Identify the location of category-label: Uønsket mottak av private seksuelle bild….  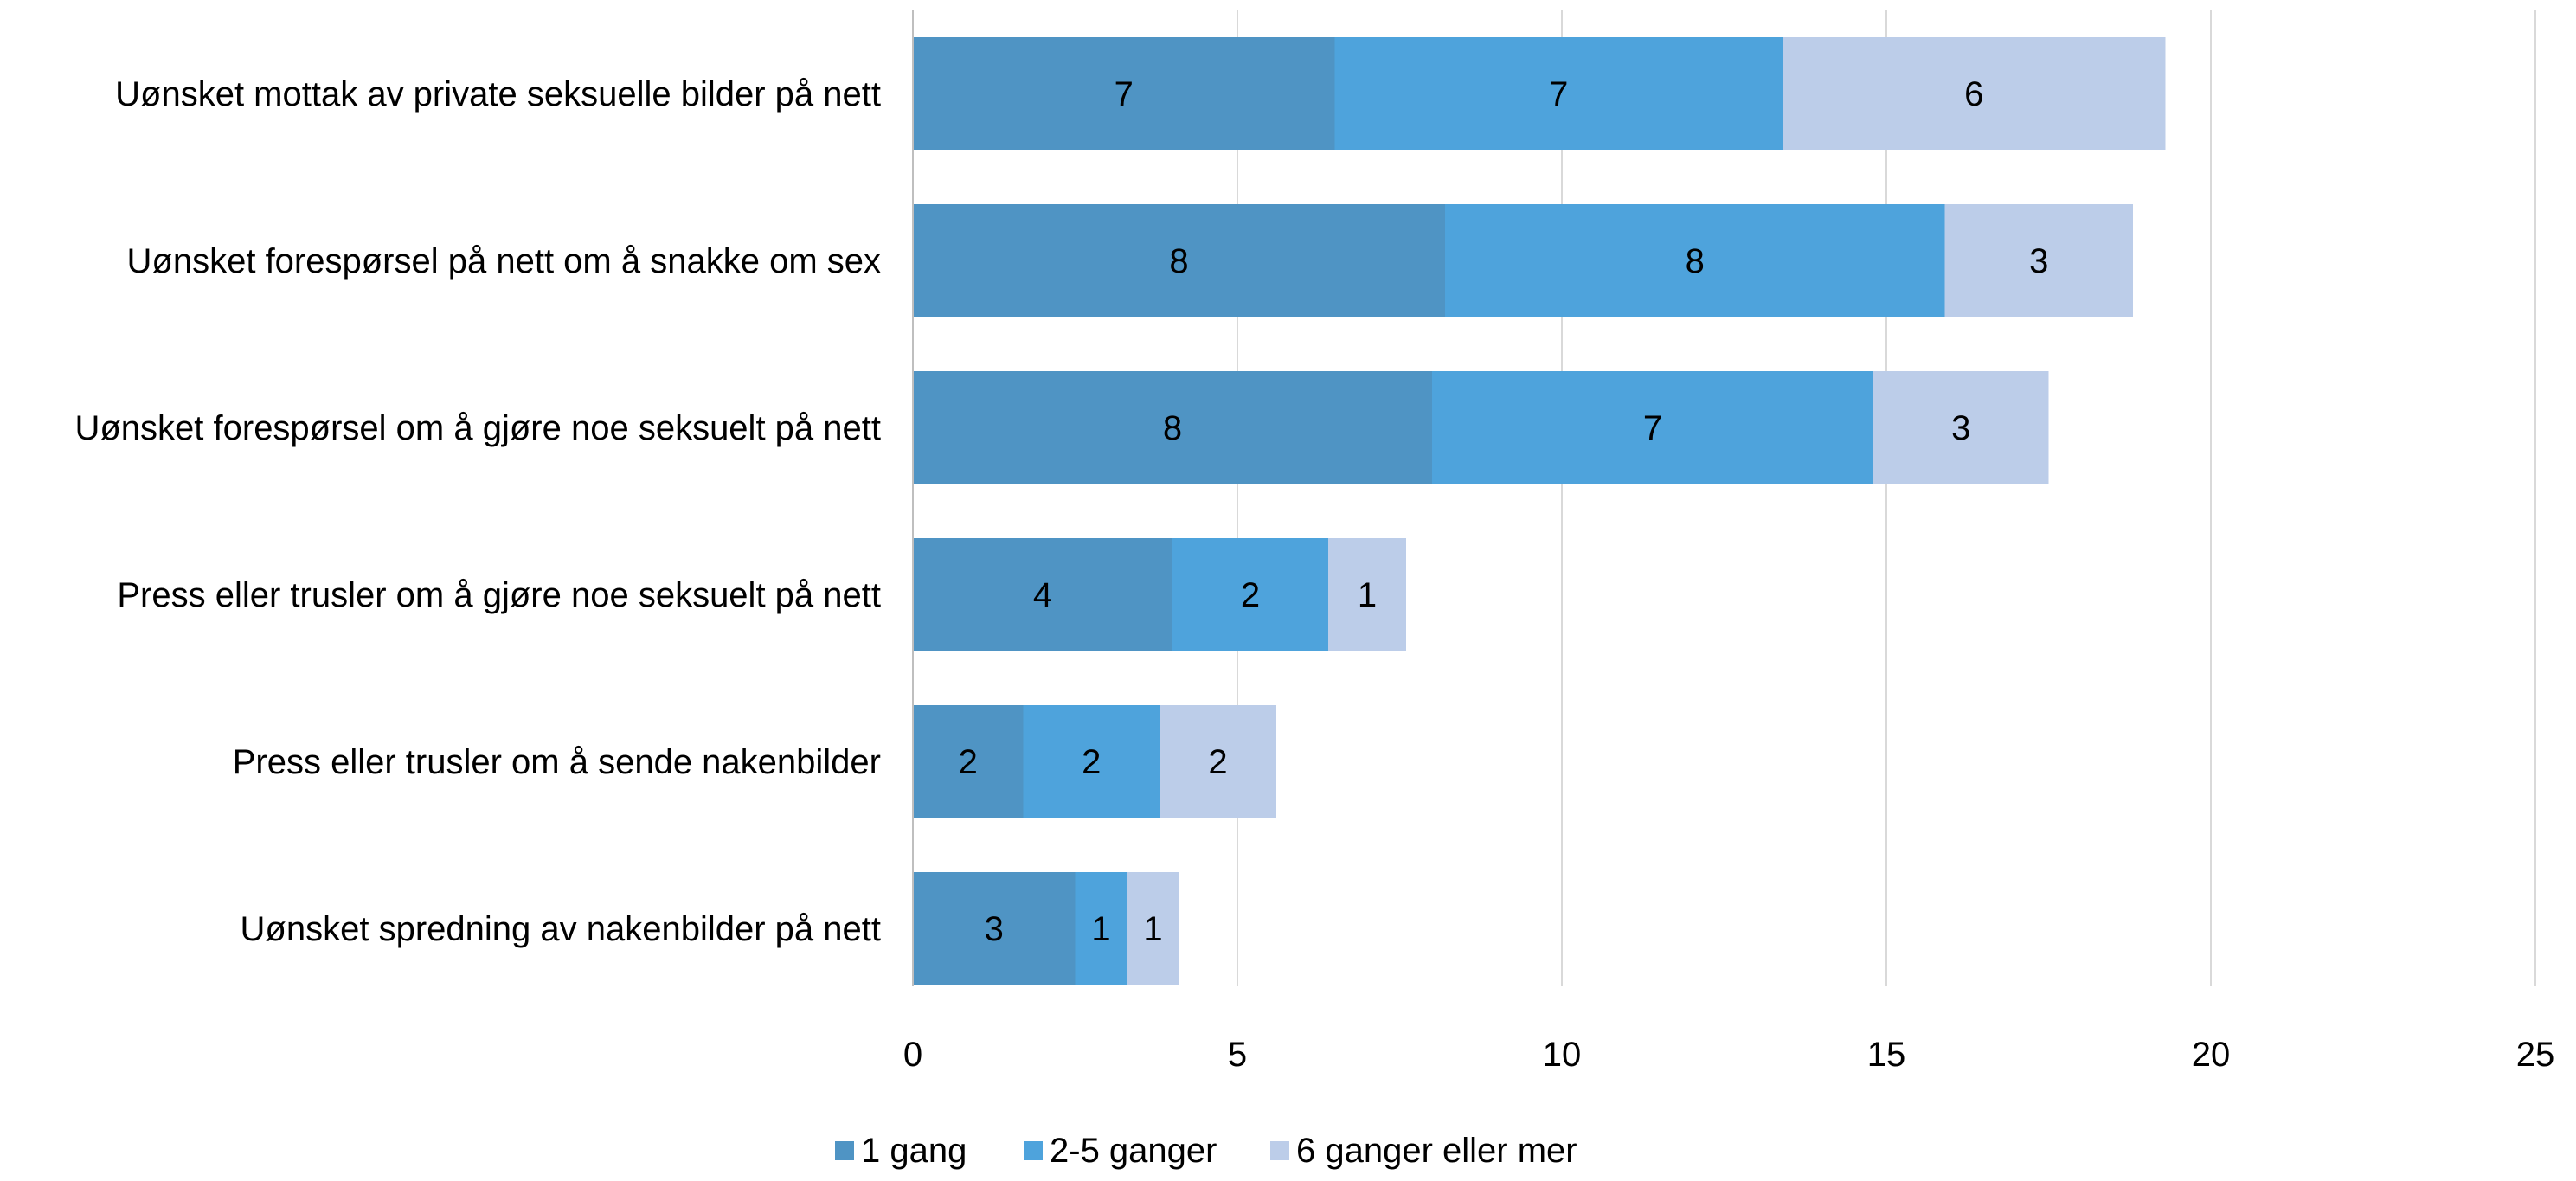
(498, 94).